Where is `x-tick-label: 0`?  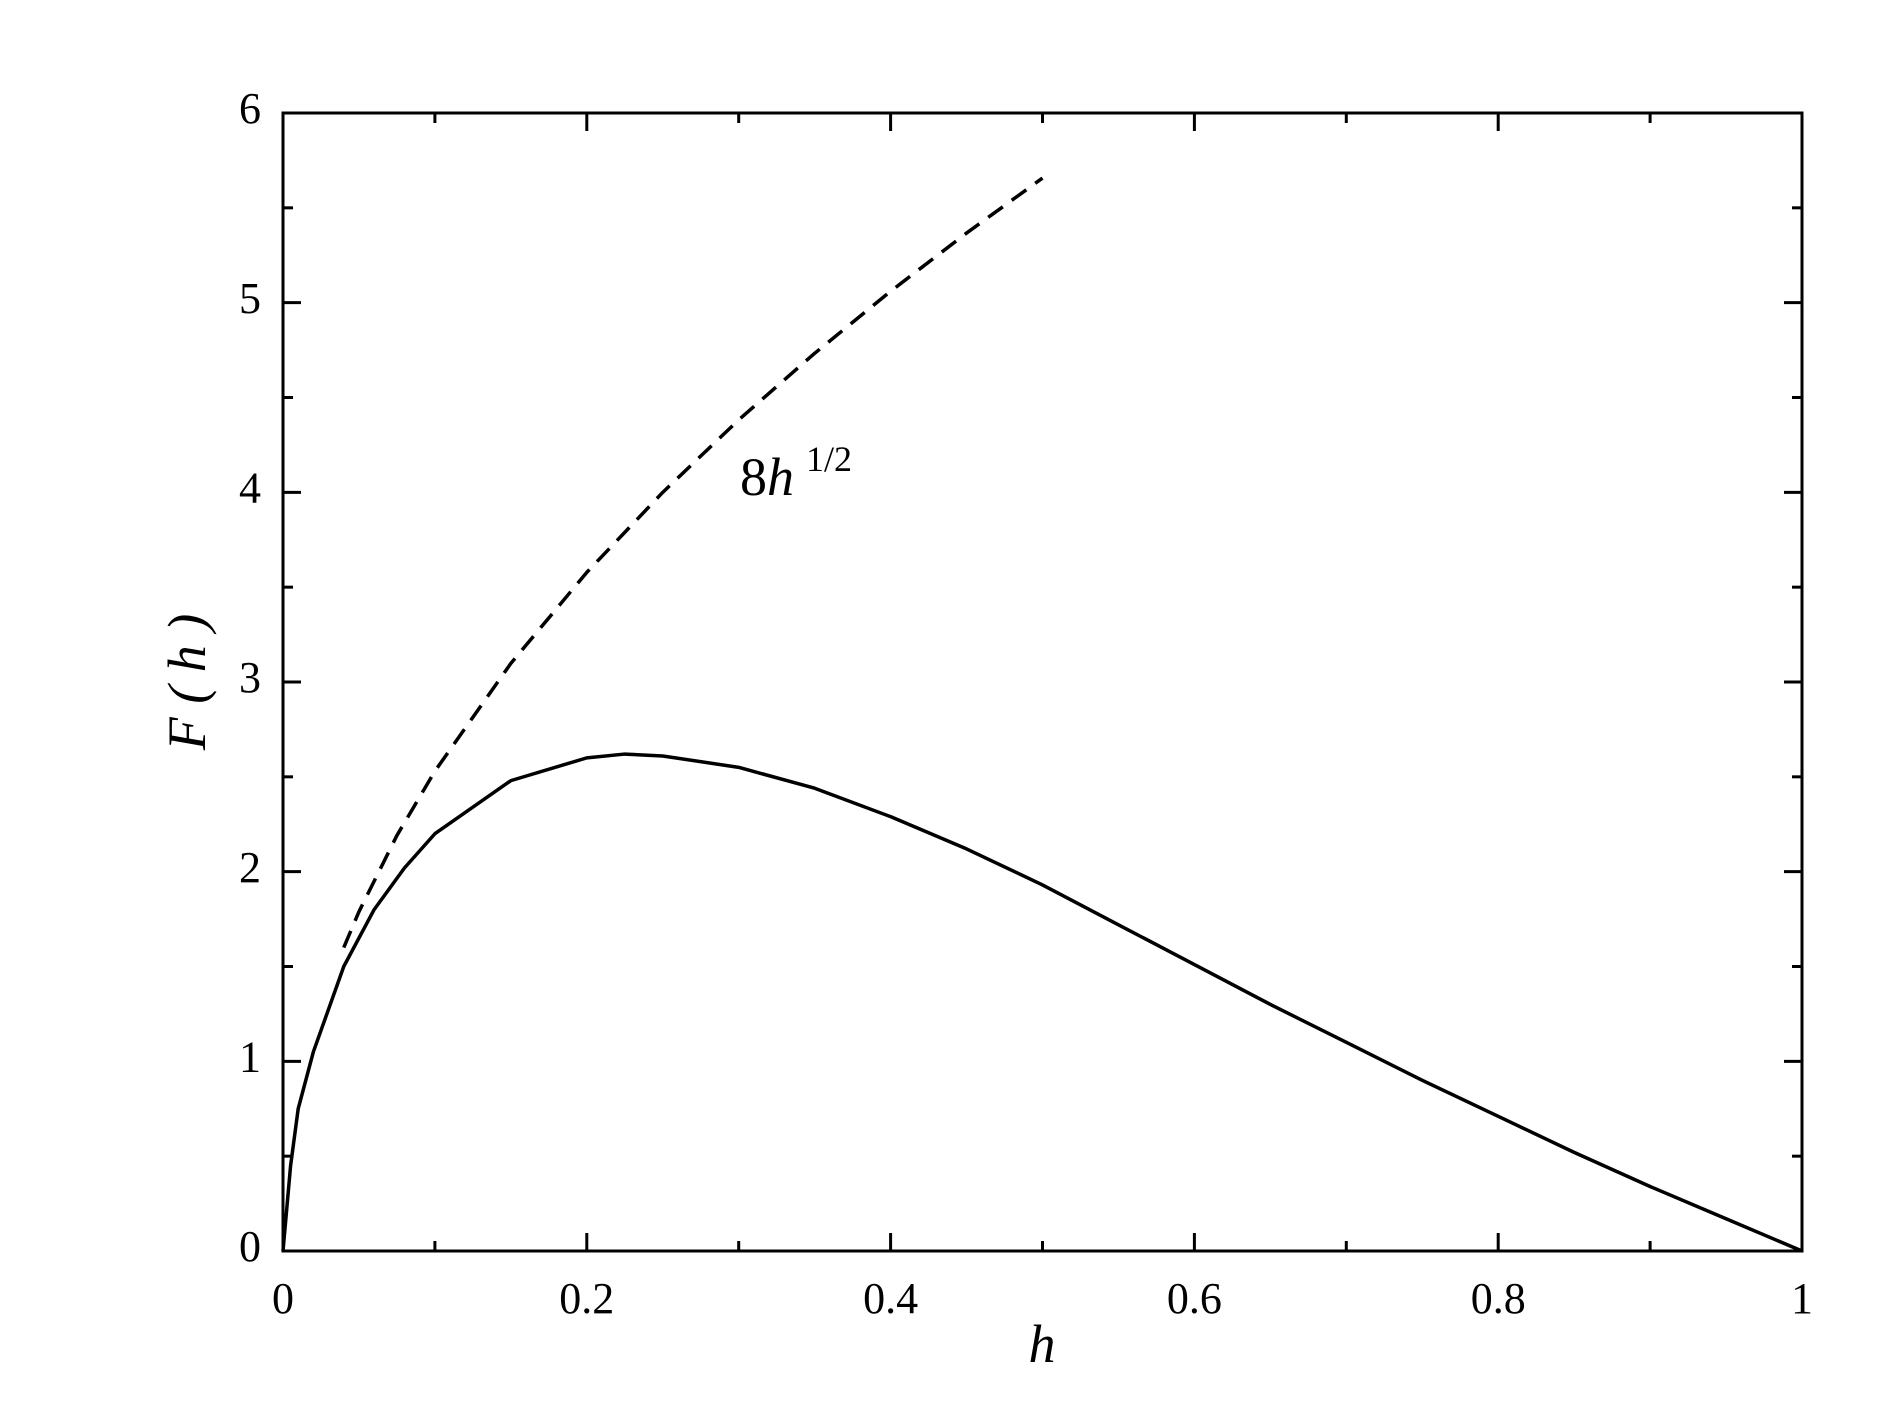 x-tick-label: 0 is located at coordinates (283, 1298).